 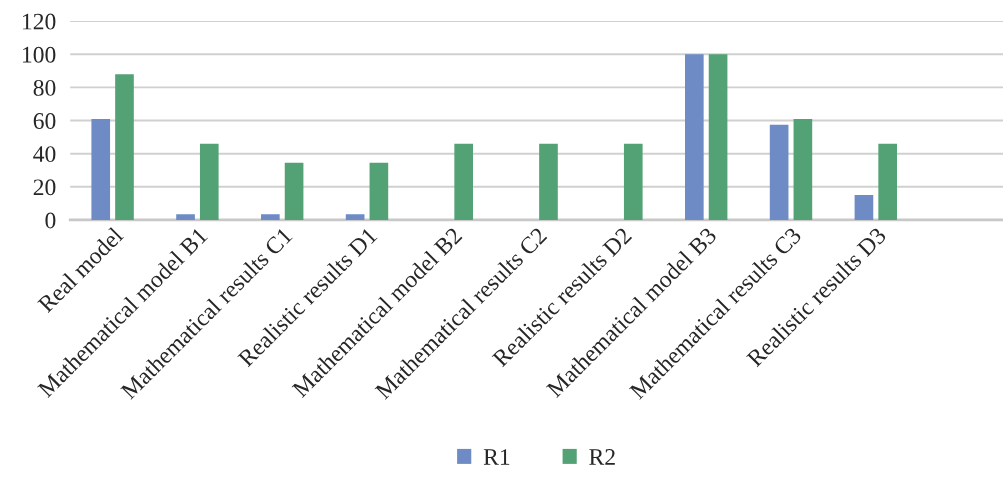 What do you see at coordinates (44, 187) in the screenshot?
I see `y-tick-label: 20` at bounding box center [44, 187].